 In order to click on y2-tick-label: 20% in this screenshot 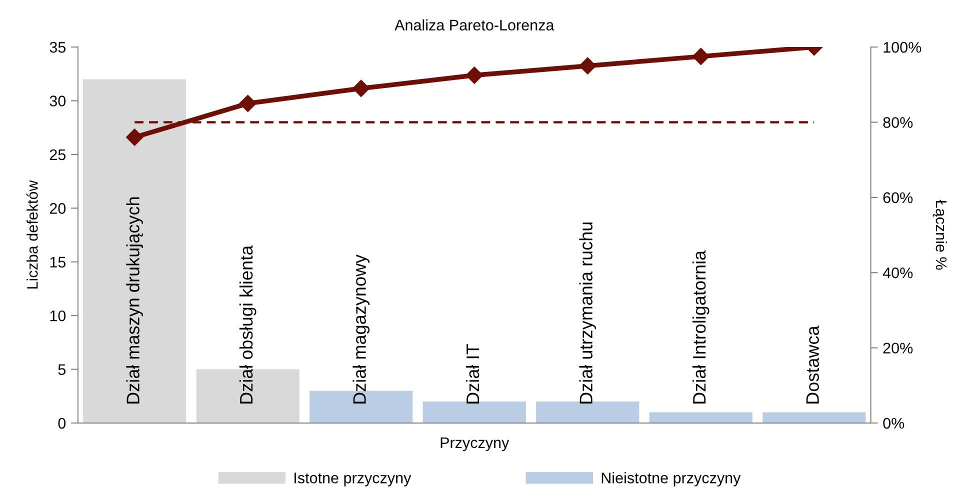, I will do `click(898, 348)`.